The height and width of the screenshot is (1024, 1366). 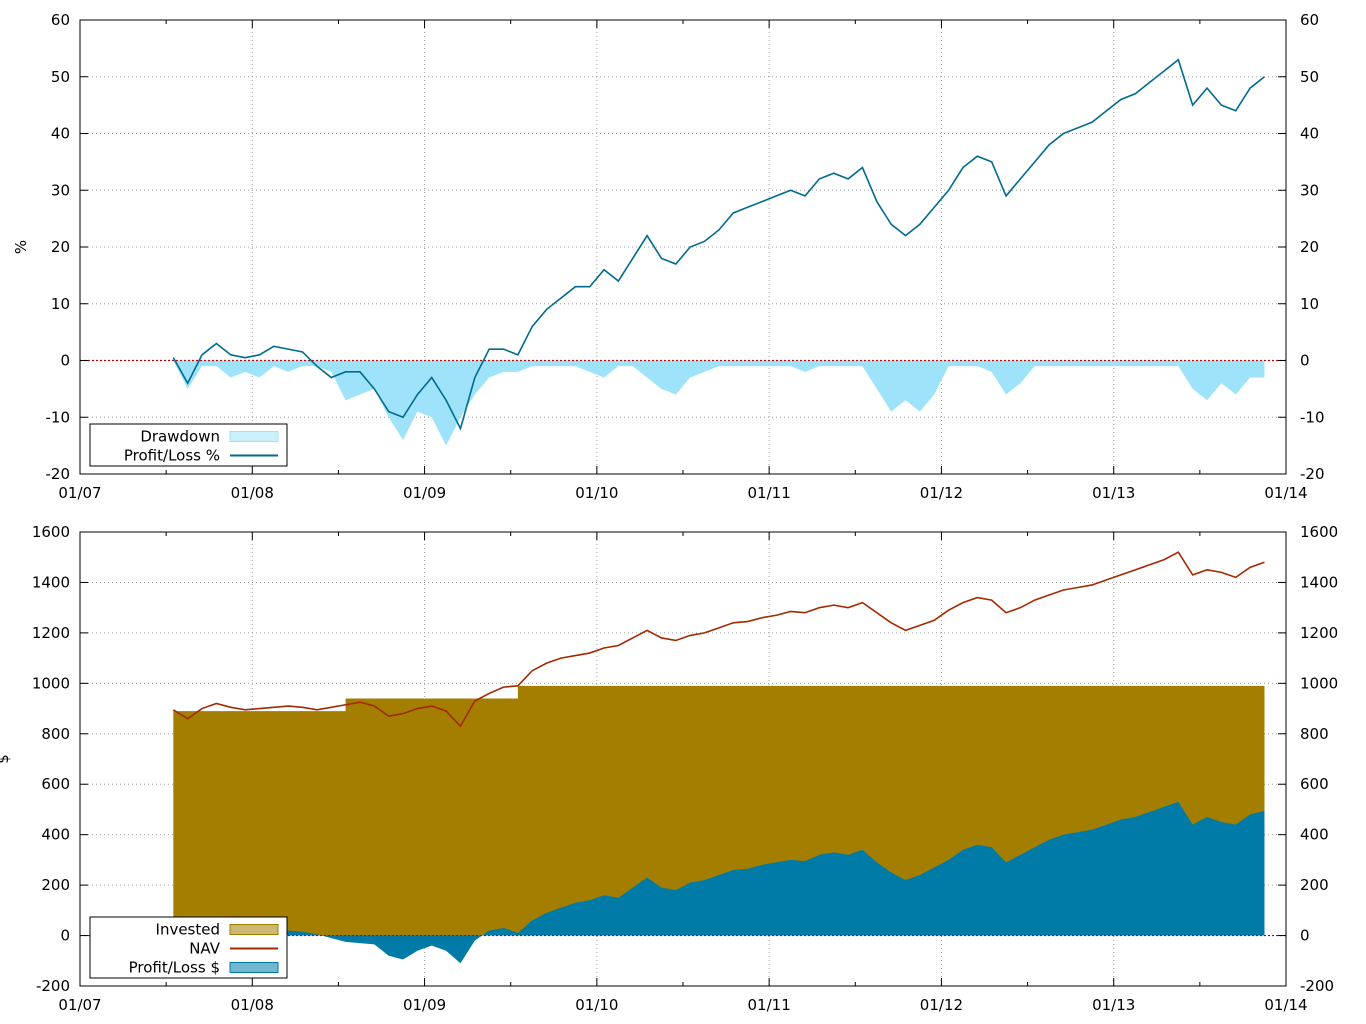 I want to click on y-tick-label: 1200, so click(x=51, y=633).